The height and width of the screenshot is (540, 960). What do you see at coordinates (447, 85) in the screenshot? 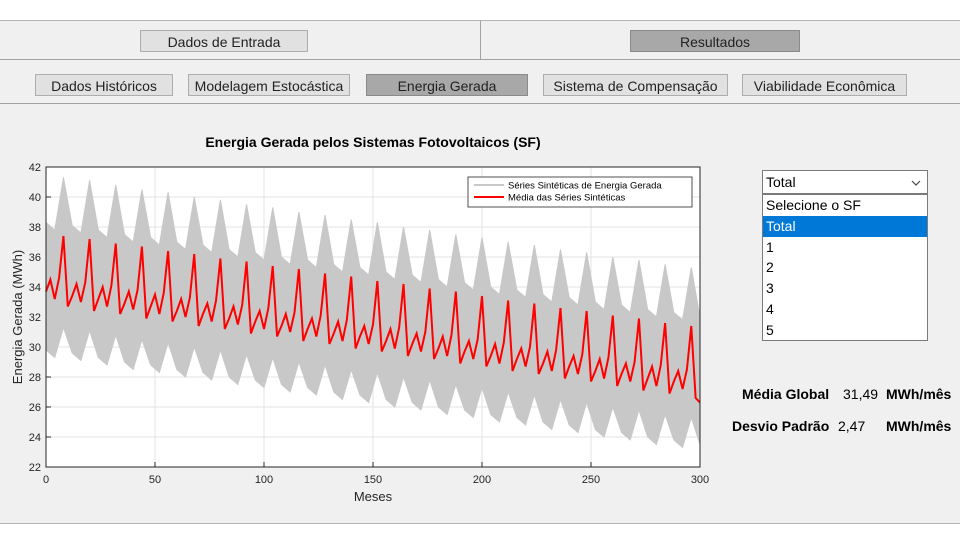
I see `sub-tab: Energia Gerada` at bounding box center [447, 85].